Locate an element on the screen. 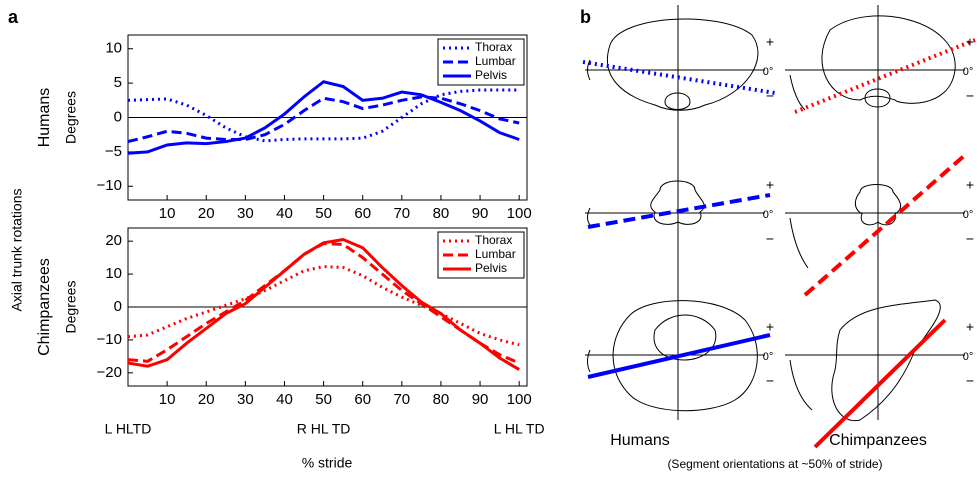 The image size is (979, 479). y-tick-label: 5 is located at coordinates (118, 82).